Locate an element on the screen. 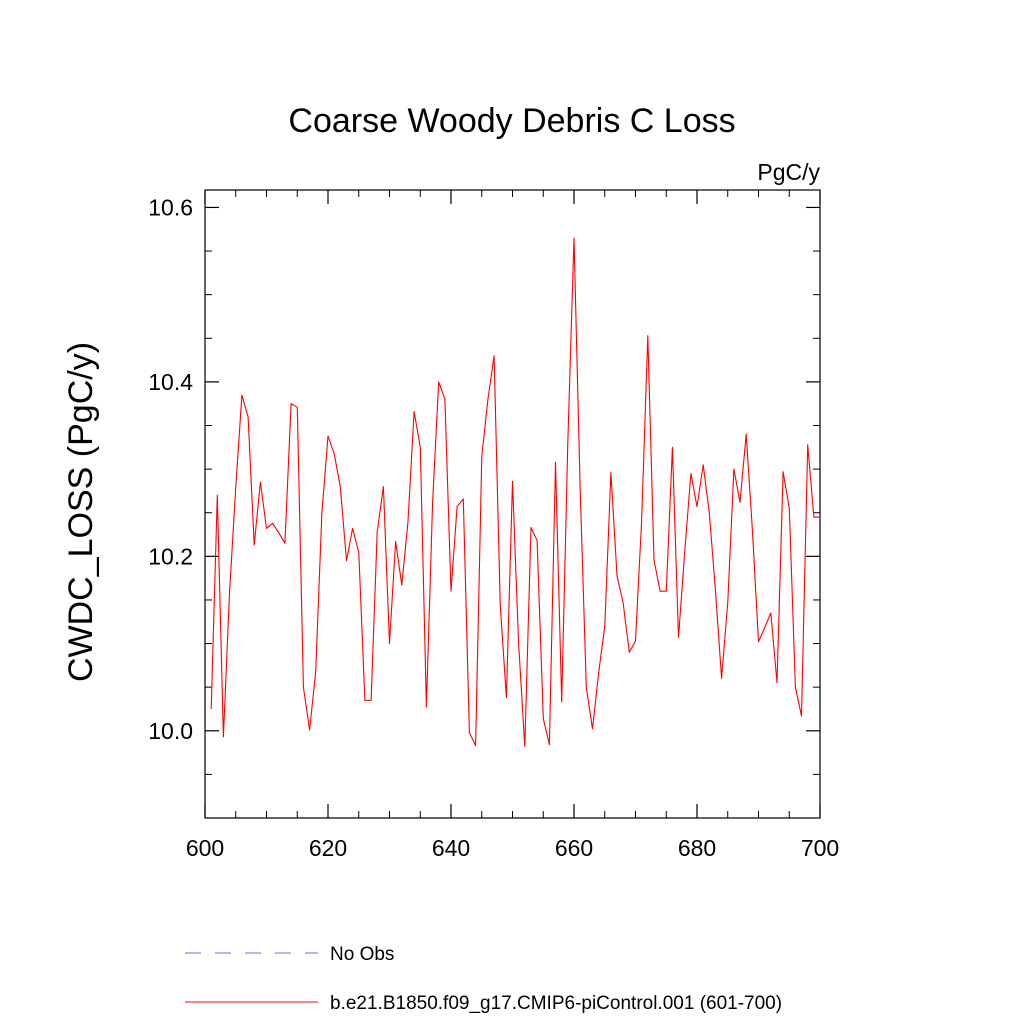  y-tick-label: 10.0 is located at coordinates (170, 731).